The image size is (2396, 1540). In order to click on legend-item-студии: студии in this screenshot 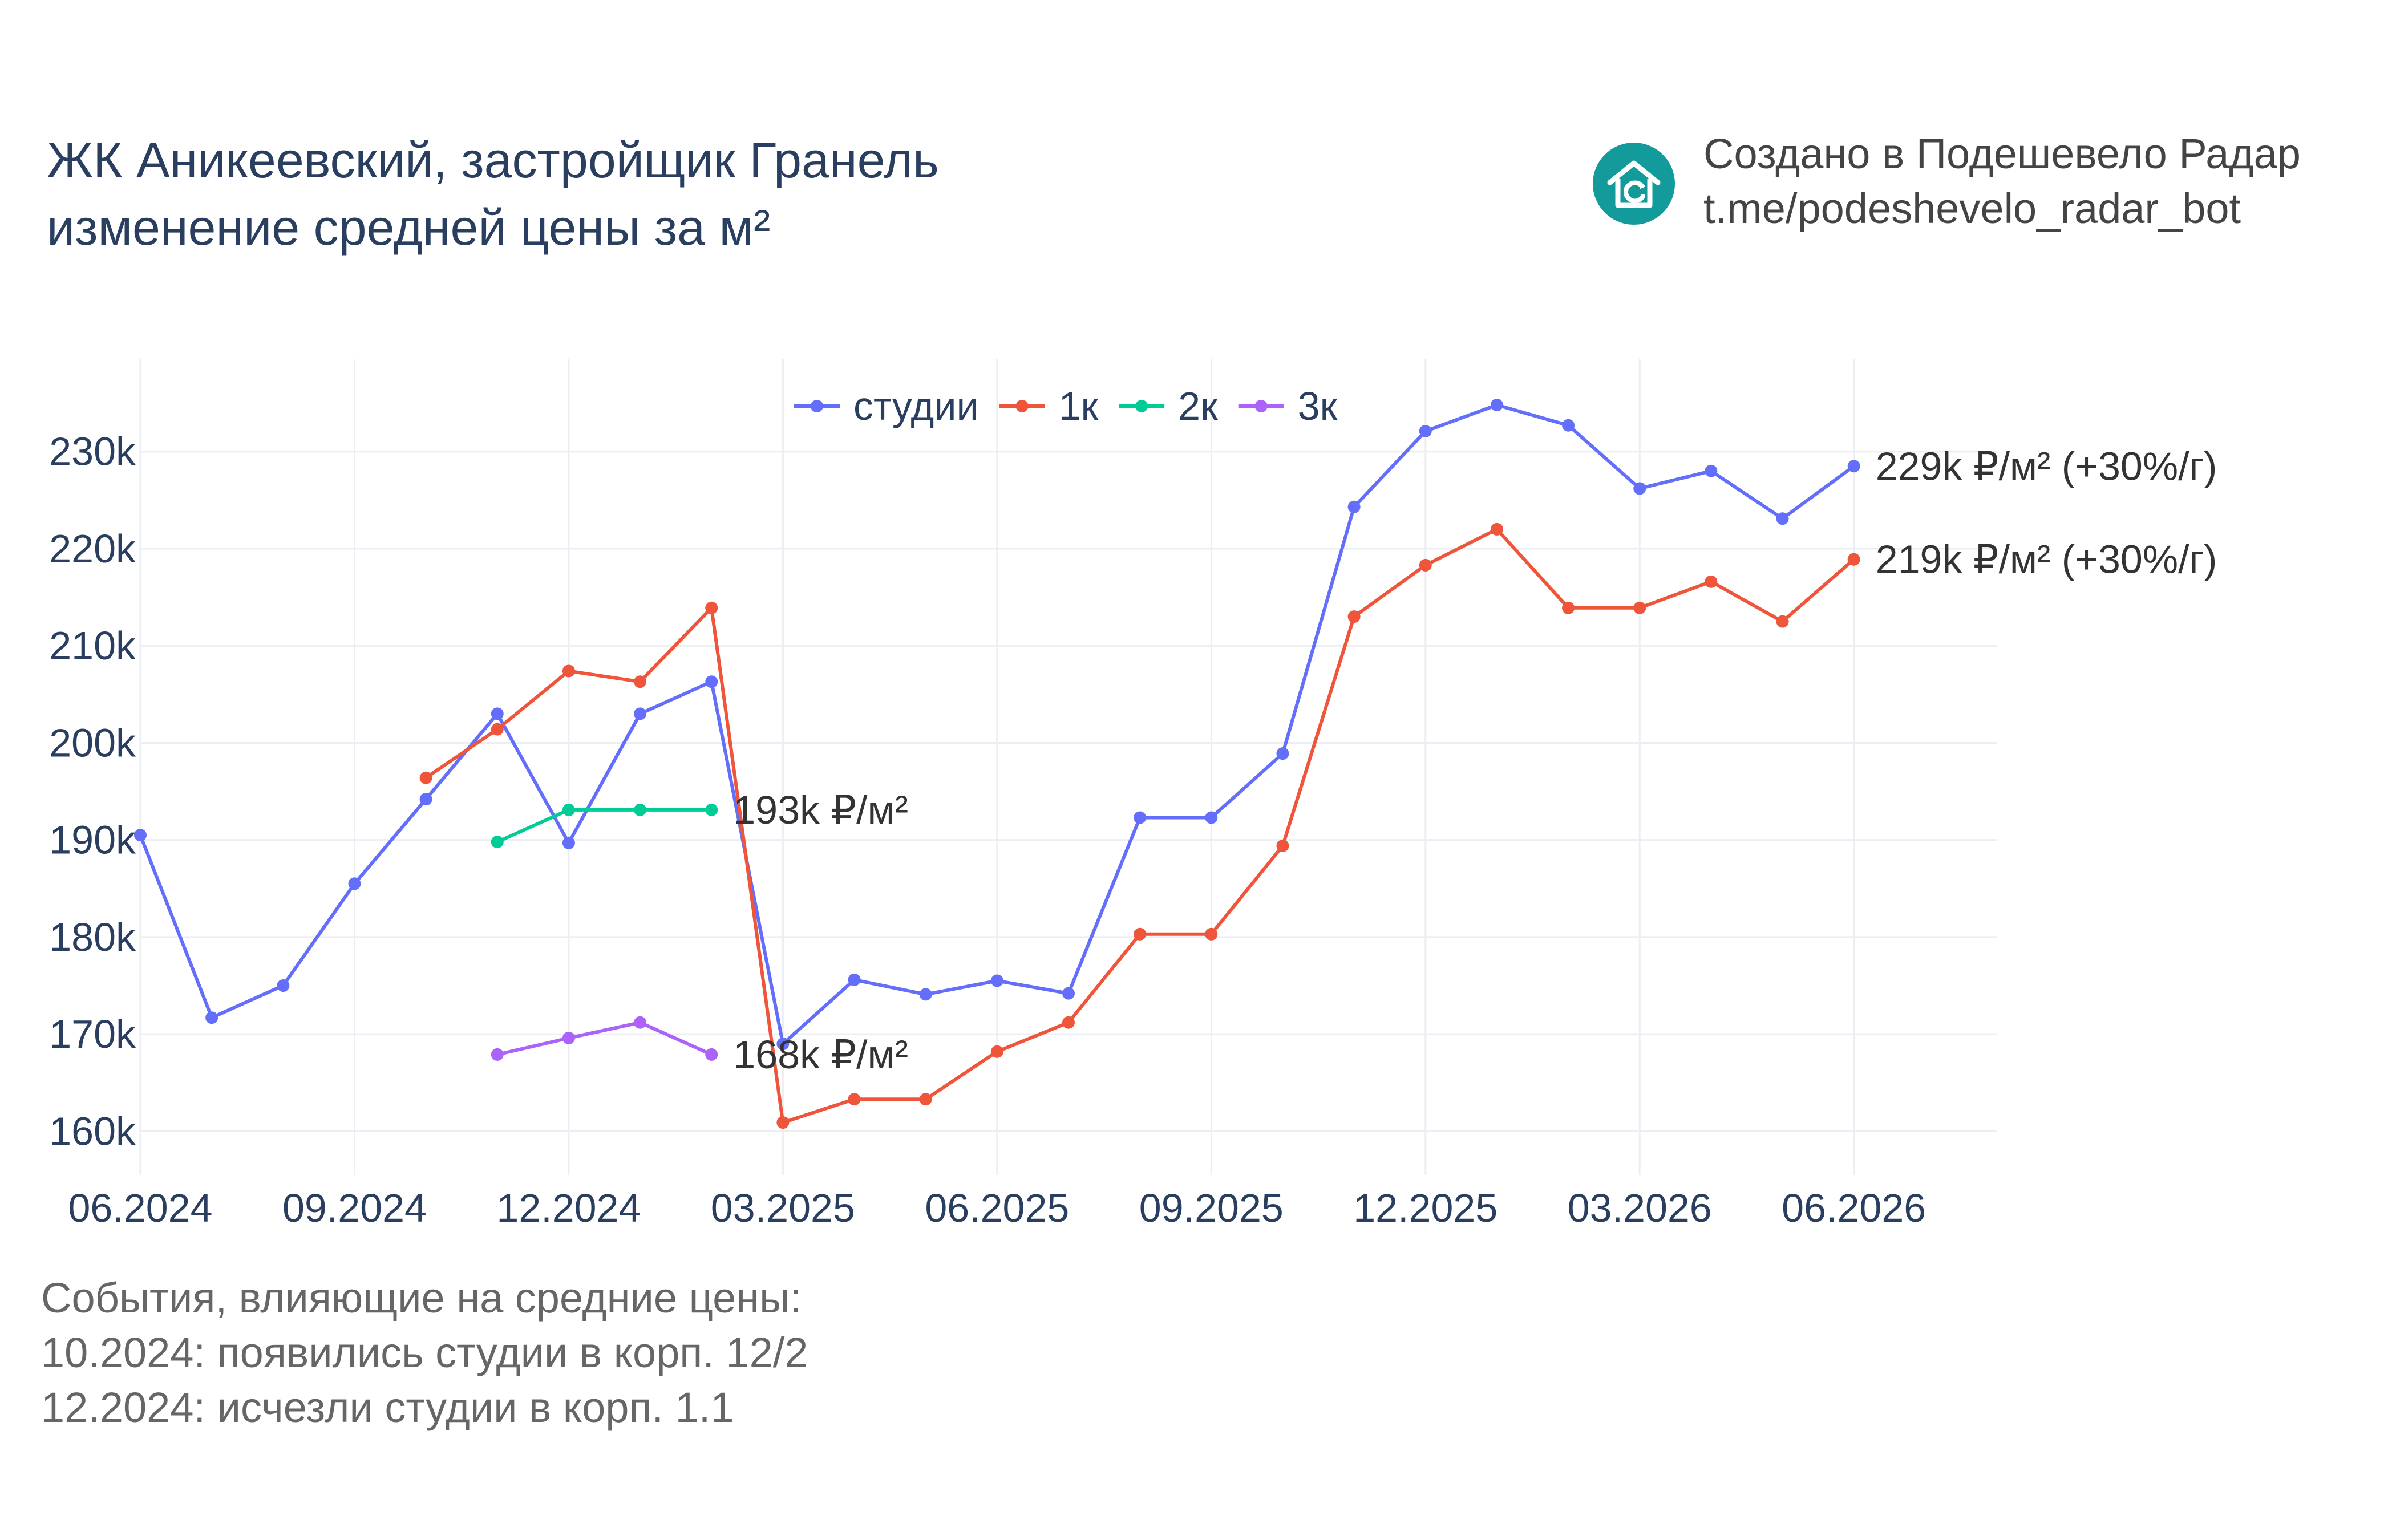, I will do `click(886, 406)`.